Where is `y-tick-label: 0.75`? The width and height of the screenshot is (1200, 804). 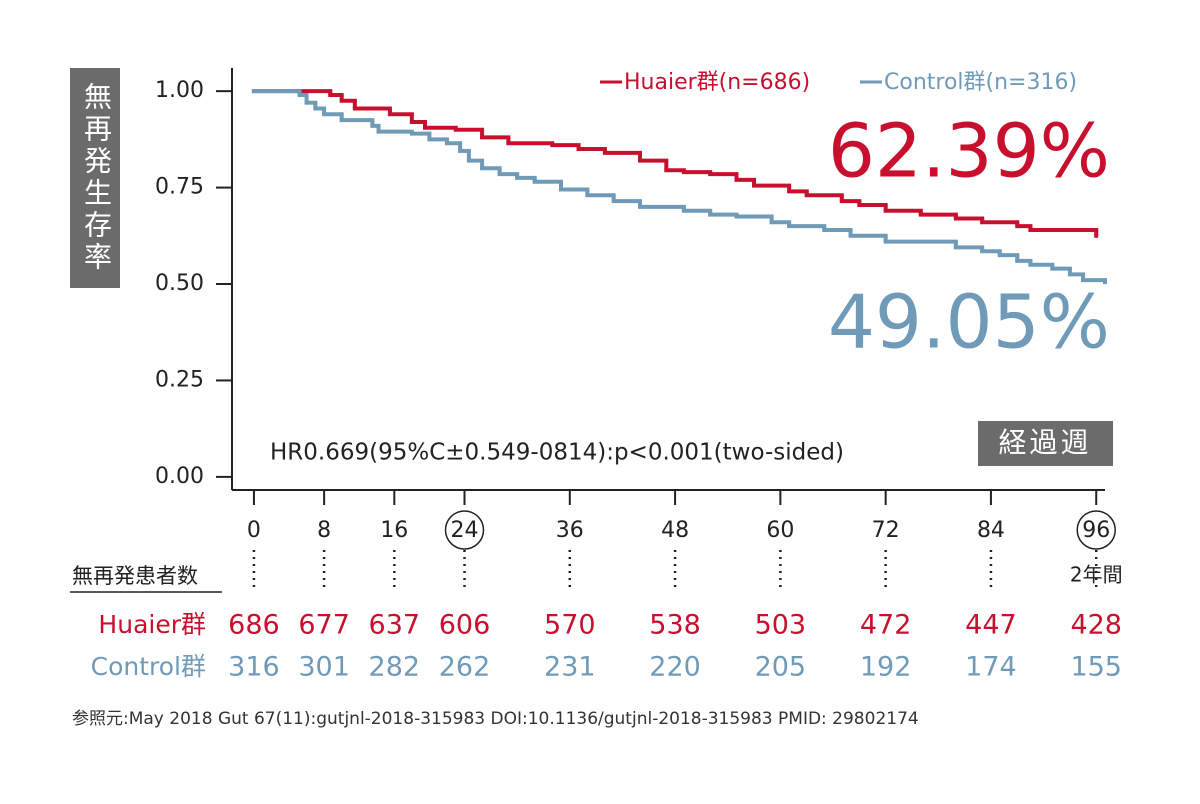 y-tick-label: 0.75 is located at coordinates (179, 187).